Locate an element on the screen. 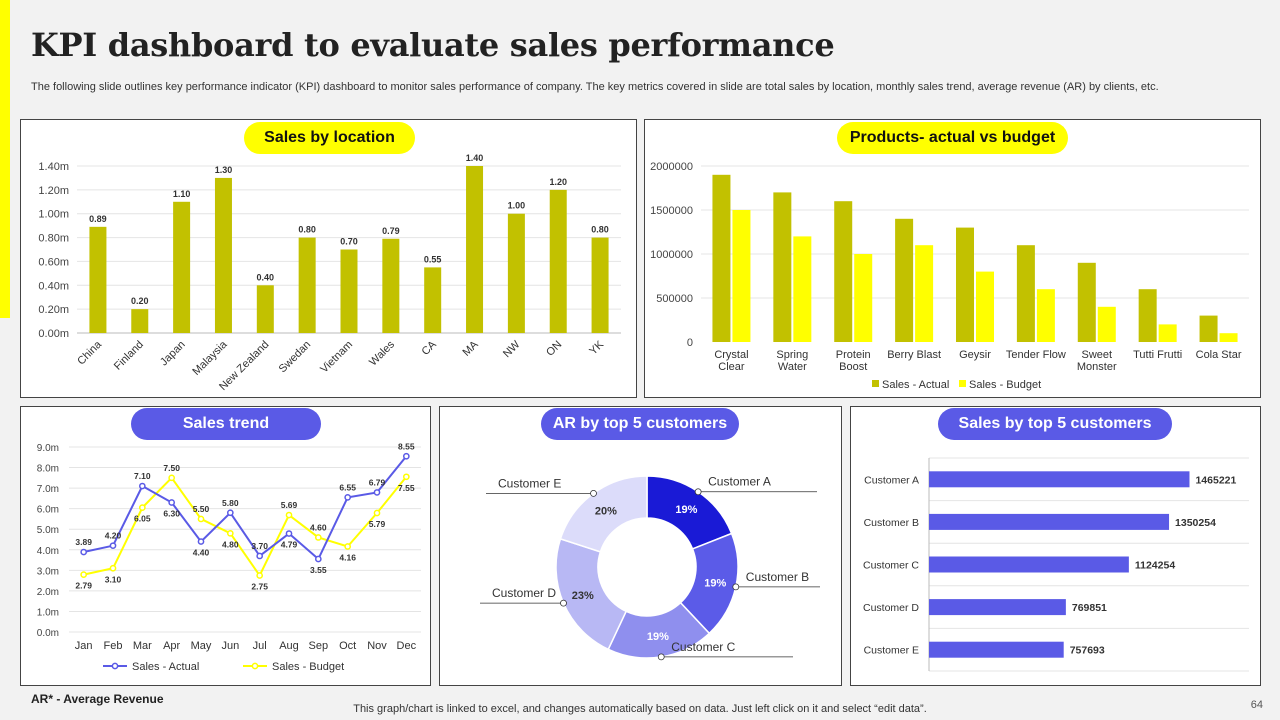  x-tick-label: Crystal is located at coordinates (731, 355).